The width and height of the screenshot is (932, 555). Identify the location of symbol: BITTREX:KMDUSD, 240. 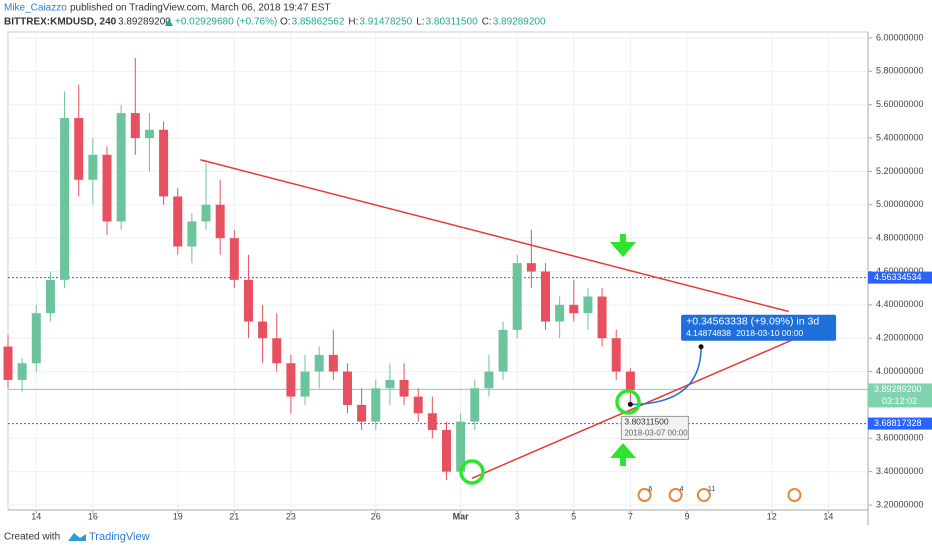
(60, 22).